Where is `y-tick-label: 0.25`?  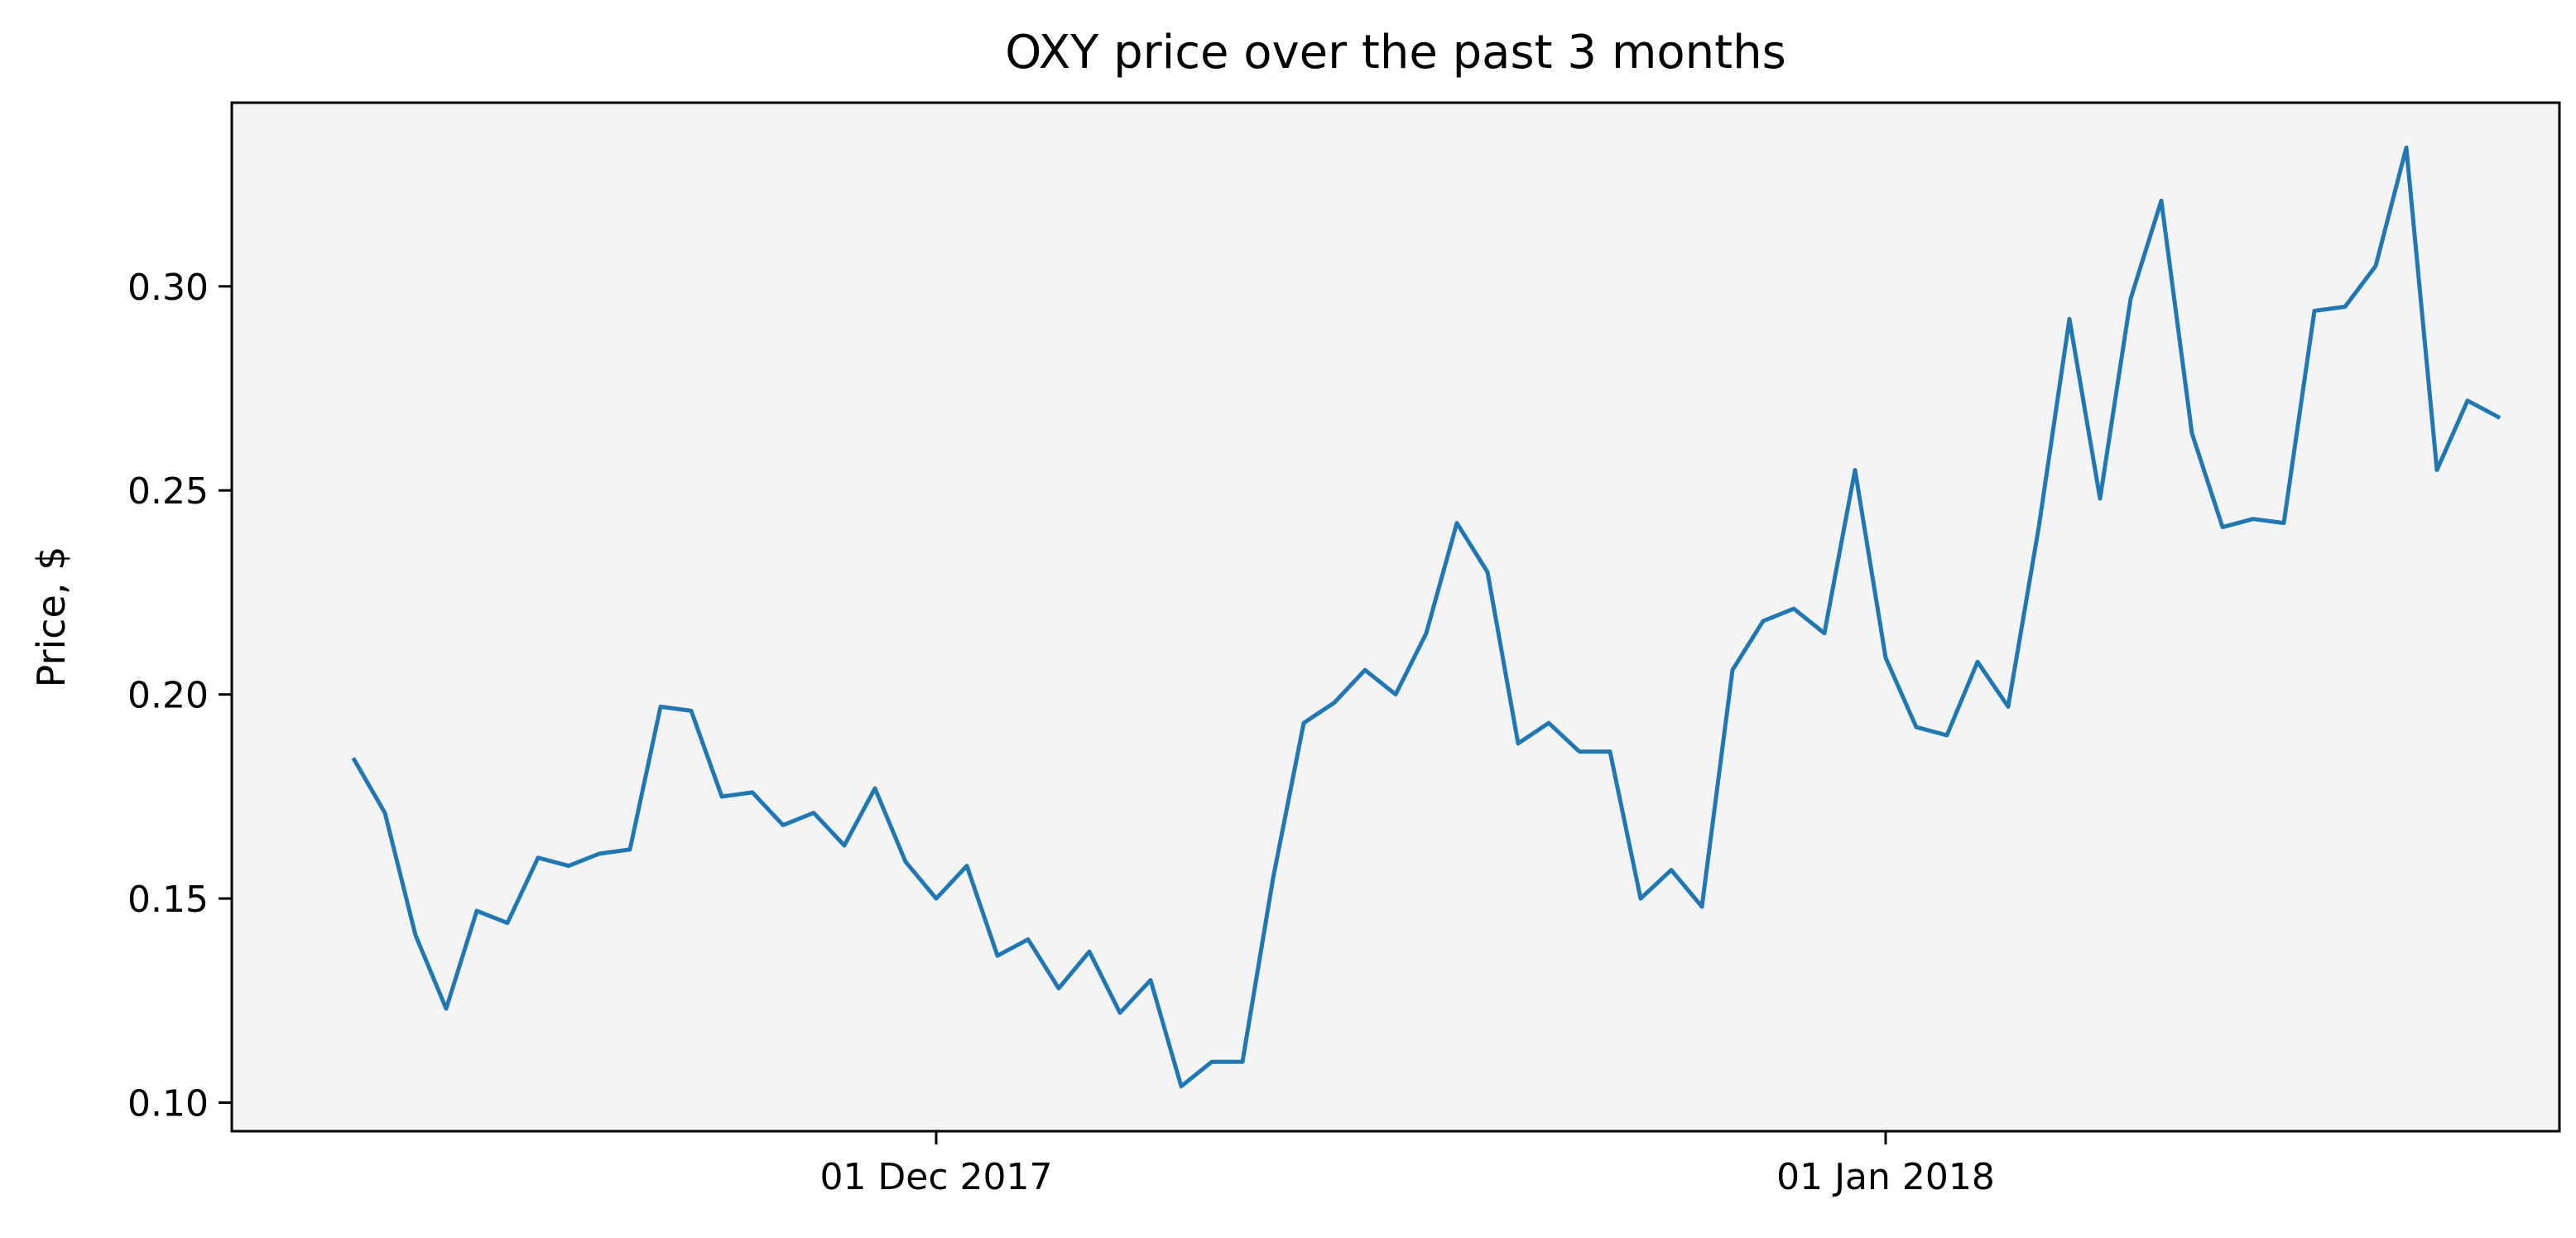 y-tick-label: 0.25 is located at coordinates (168, 491).